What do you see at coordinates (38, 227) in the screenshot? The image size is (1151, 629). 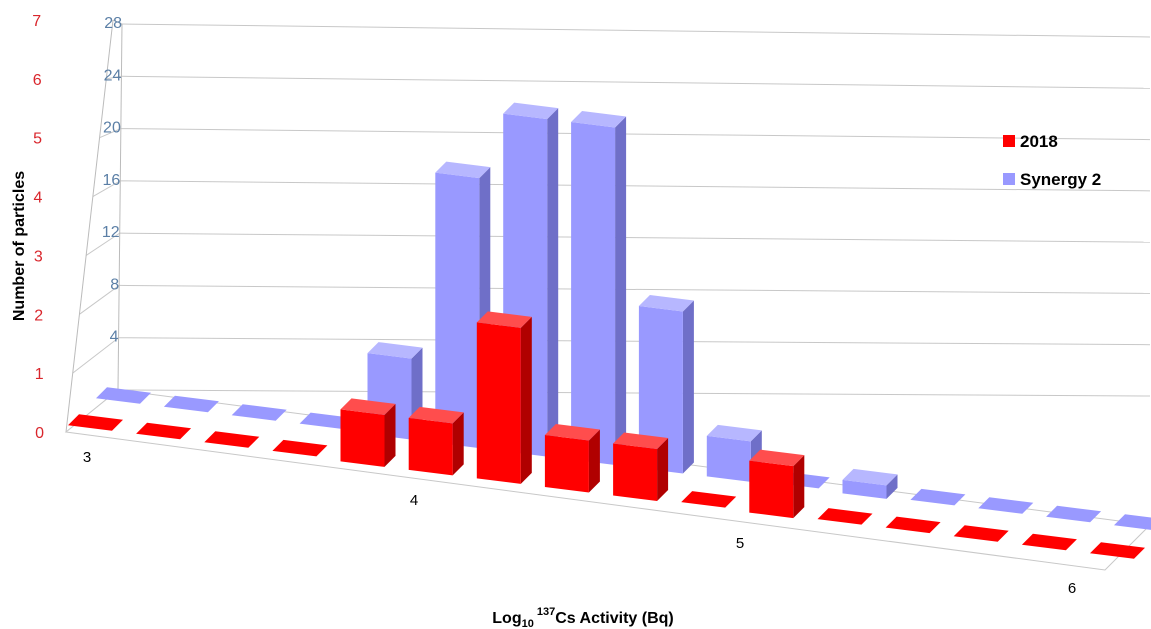 I see `y-left-tick-labels: 0 1 2 3 4 5 6 7` at bounding box center [38, 227].